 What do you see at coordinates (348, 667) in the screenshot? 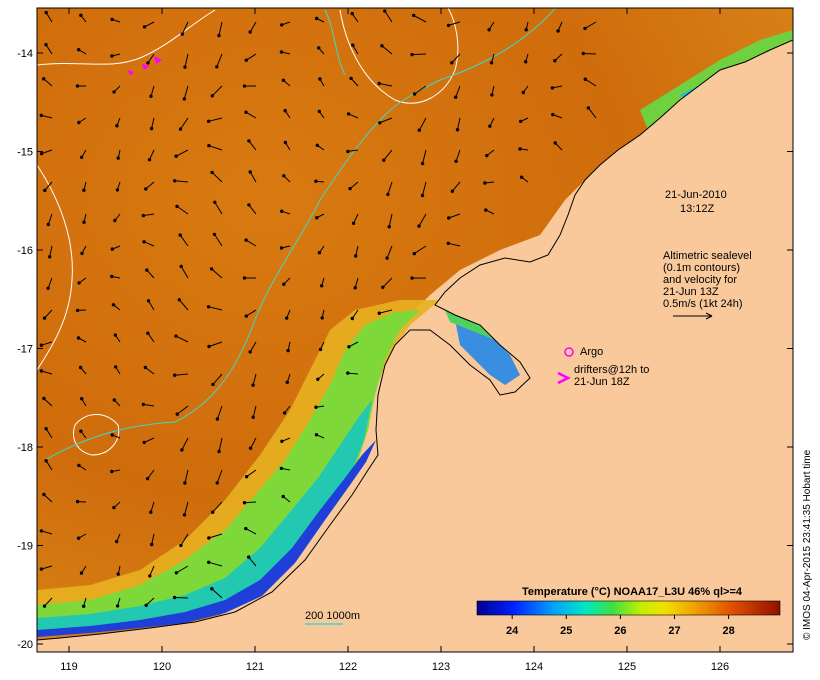
I see `x-tick-label: 122` at bounding box center [348, 667].